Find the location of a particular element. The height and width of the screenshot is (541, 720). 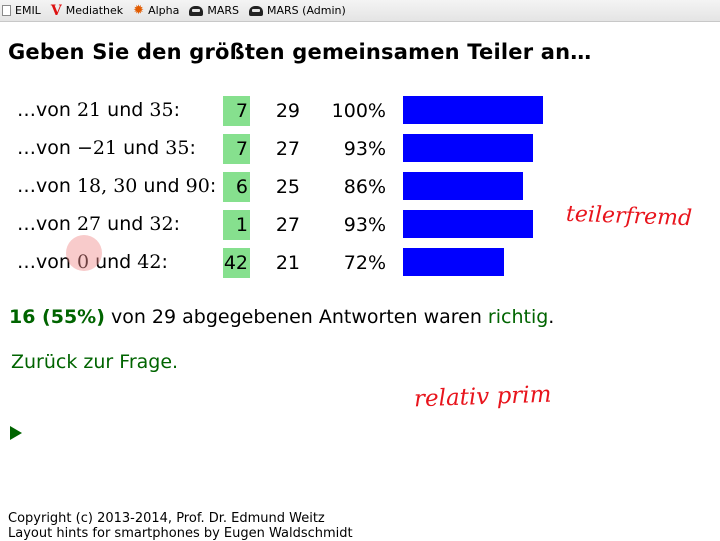

result-row: …von 18, 30 und 90: 6 25 86% is located at coordinates (360, 187).